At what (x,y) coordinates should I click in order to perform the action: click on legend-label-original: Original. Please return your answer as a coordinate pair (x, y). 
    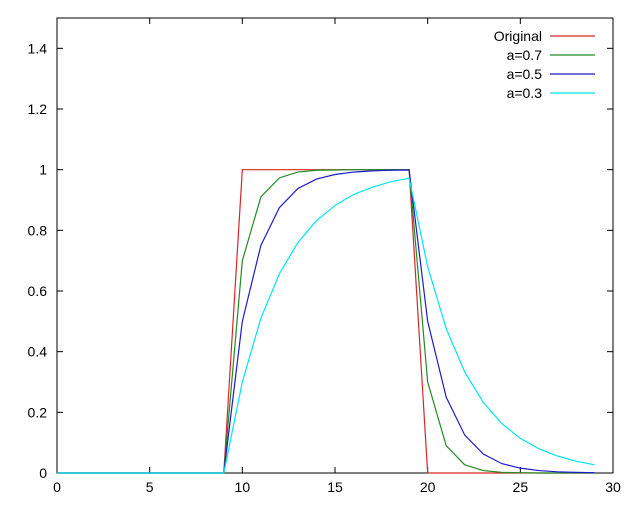
    Looking at the image, I should click on (518, 36).